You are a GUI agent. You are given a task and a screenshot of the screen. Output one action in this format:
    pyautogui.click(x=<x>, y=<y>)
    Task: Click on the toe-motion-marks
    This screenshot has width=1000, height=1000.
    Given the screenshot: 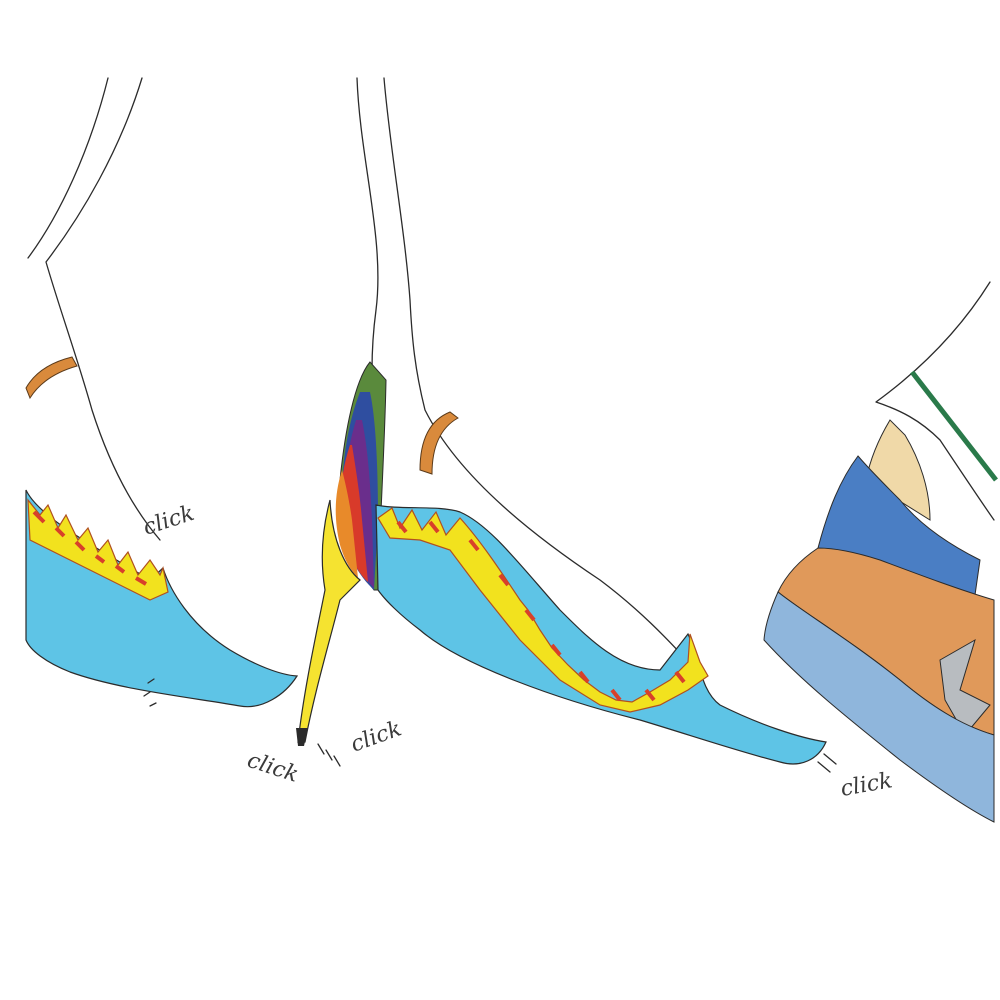 What is the action you would take?
    pyautogui.click(x=827, y=763)
    